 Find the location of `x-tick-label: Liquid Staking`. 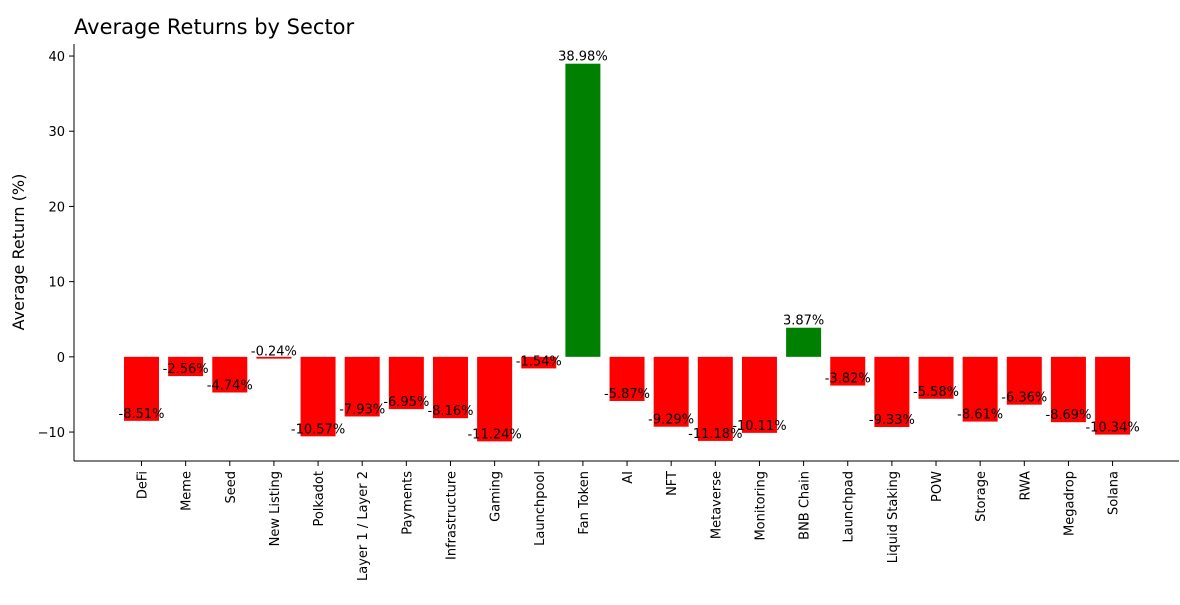

x-tick-label: Liquid Staking is located at coordinates (893, 517).